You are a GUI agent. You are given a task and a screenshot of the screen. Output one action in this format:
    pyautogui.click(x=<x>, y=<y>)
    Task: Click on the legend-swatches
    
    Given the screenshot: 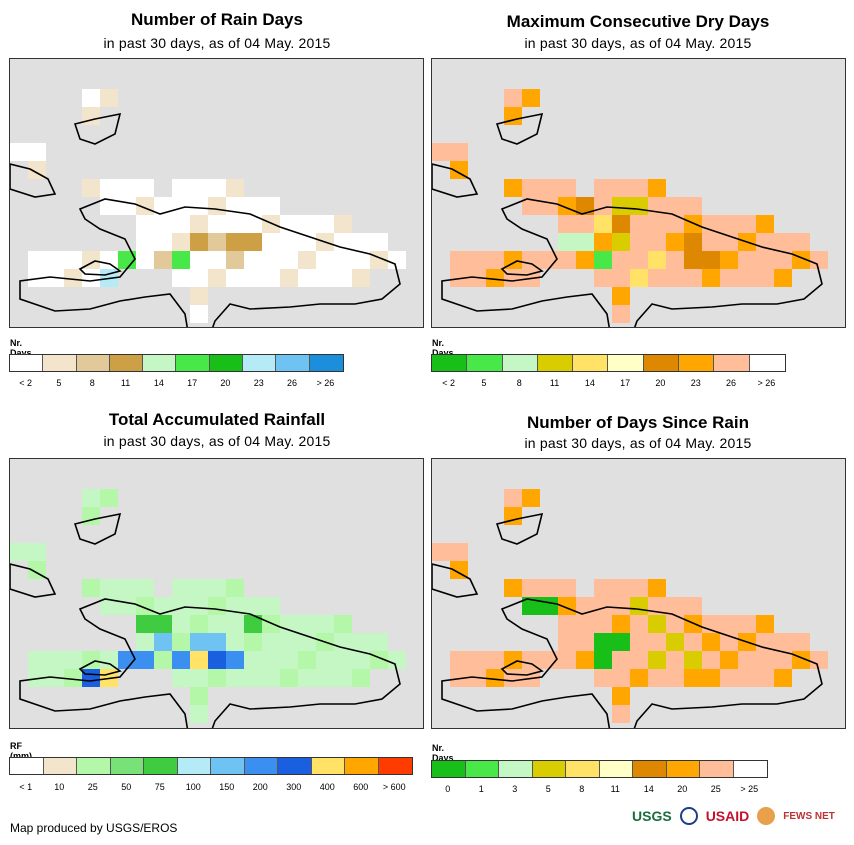 What is the action you would take?
    pyautogui.click(x=176, y=363)
    